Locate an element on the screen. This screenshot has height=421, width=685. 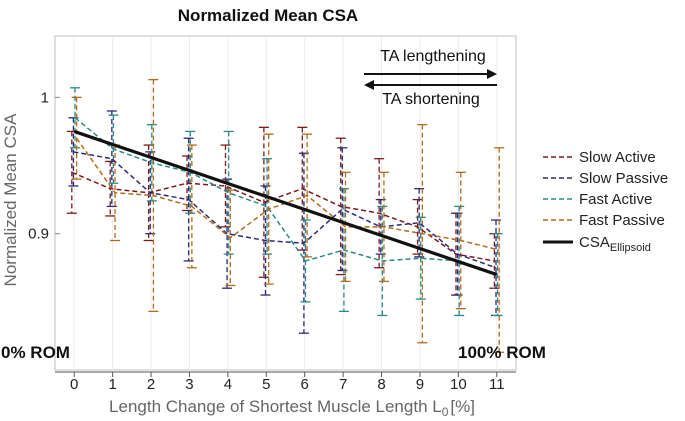
legend-label: Slow Passive is located at coordinates (623, 178).